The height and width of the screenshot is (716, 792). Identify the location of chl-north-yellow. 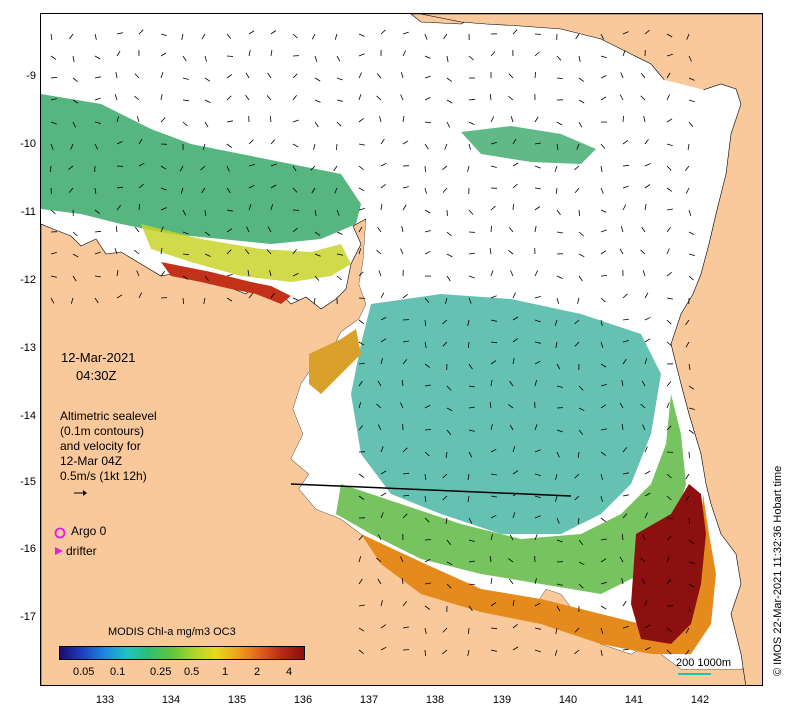
(246, 253).